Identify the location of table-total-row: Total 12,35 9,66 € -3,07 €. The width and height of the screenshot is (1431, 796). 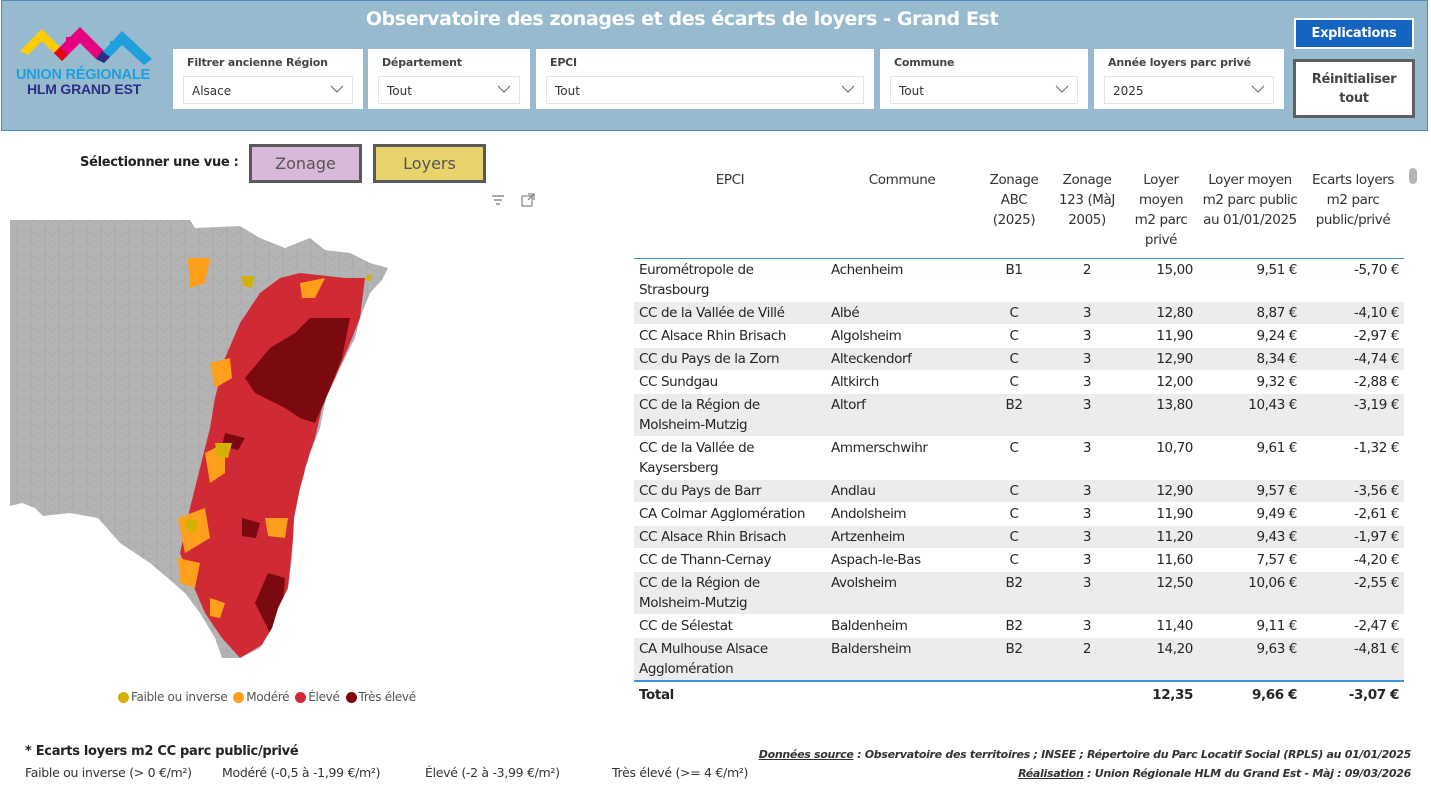
(1019, 693).